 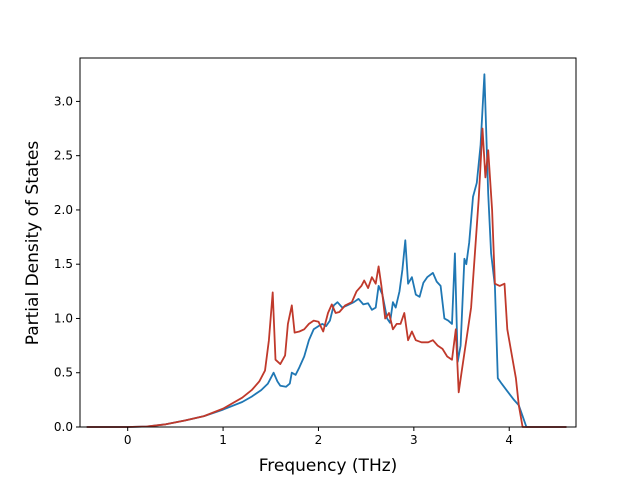 I want to click on y-axis: 0.0 0.5 1.0 1.5 2.0 2.5 3.0, so click(x=67, y=264).